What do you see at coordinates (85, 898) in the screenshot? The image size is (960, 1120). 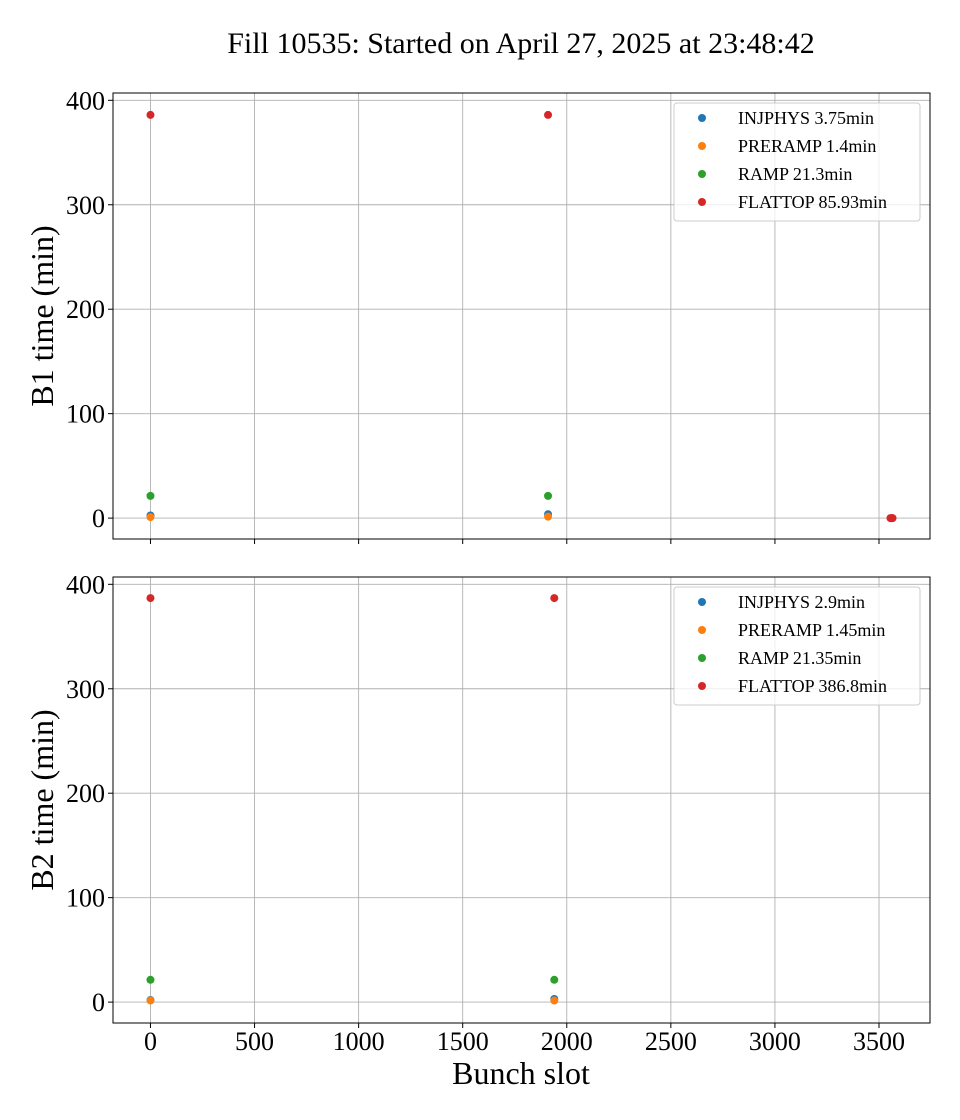 I see `y-tick-label-b2-1: 100` at bounding box center [85, 898].